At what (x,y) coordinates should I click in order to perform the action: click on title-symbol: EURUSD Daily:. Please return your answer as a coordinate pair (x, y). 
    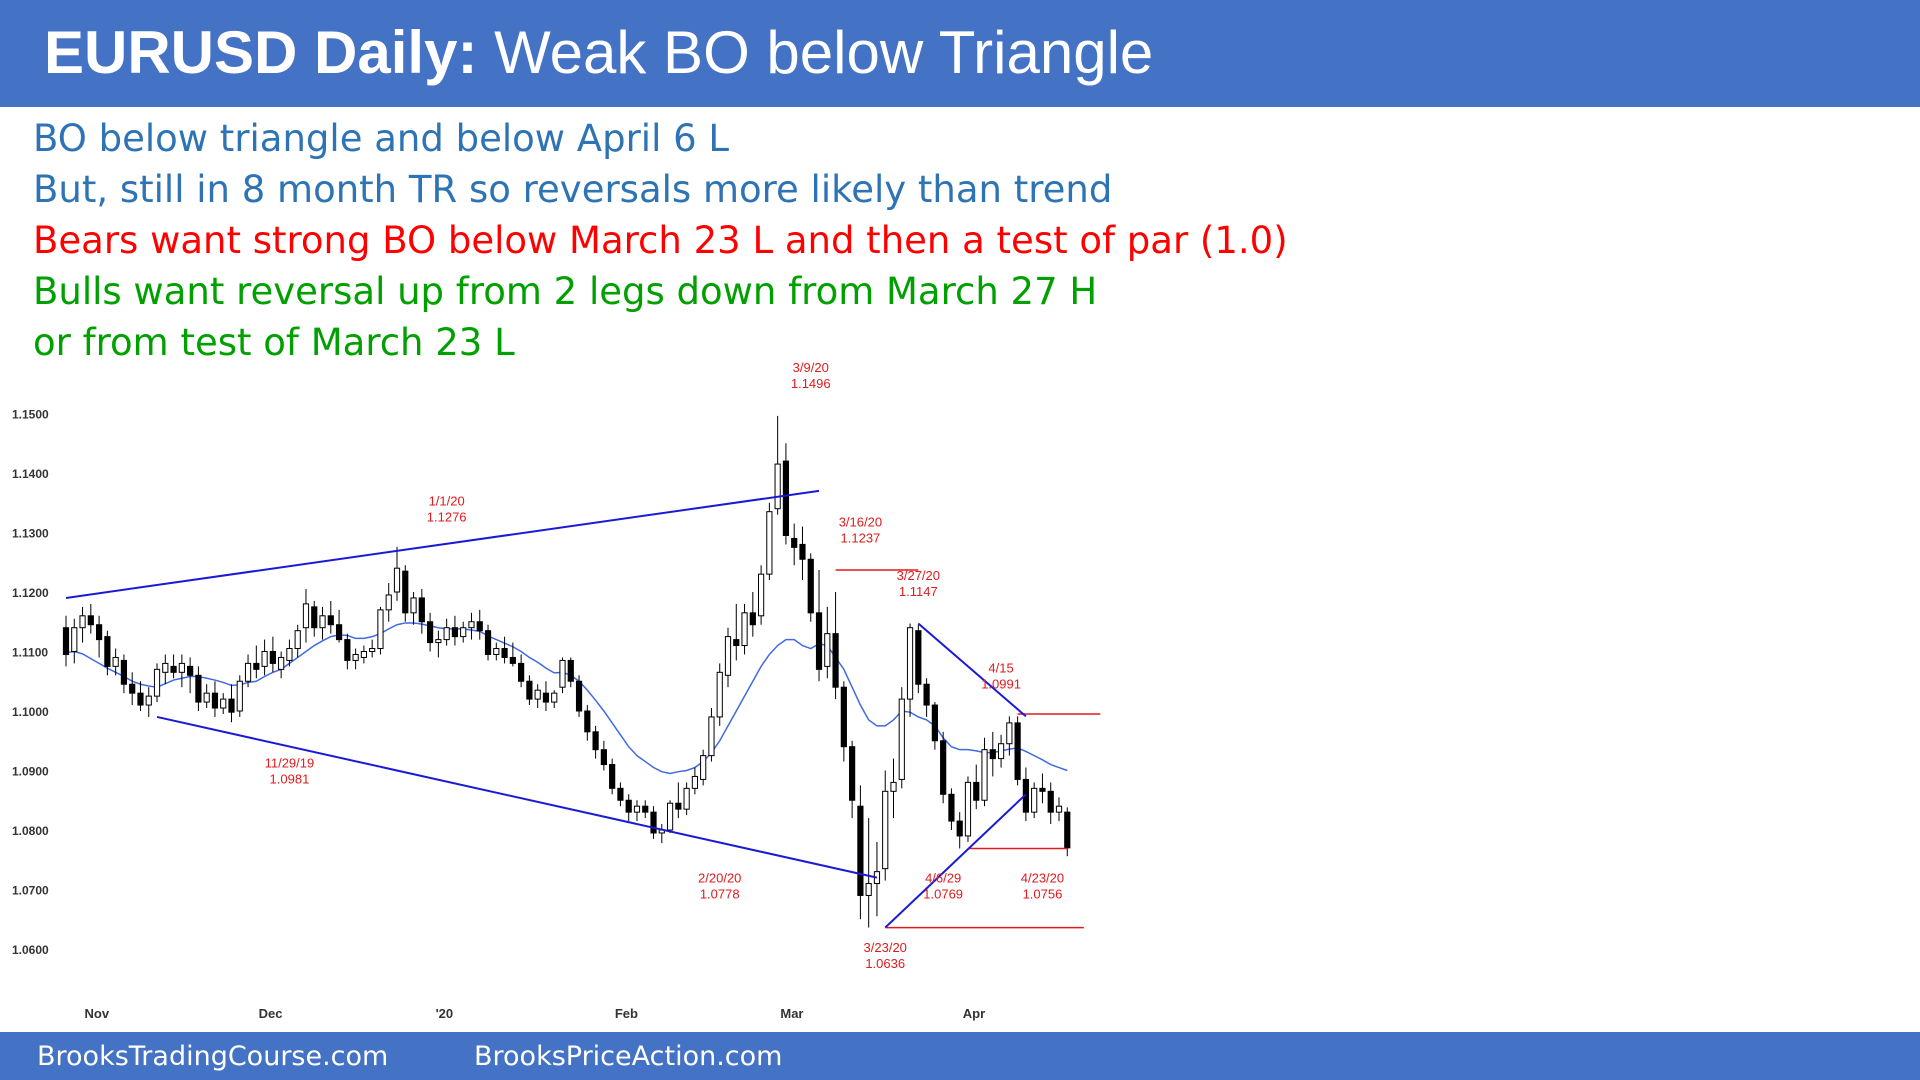
    Looking at the image, I should click on (261, 52).